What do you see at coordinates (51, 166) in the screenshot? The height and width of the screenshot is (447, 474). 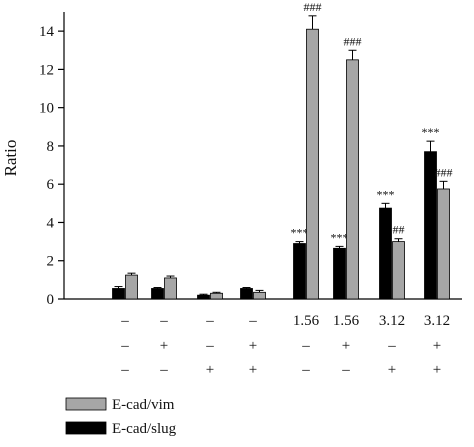 I see `y-ticks: 0 2 4 6 8 10 12 14` at bounding box center [51, 166].